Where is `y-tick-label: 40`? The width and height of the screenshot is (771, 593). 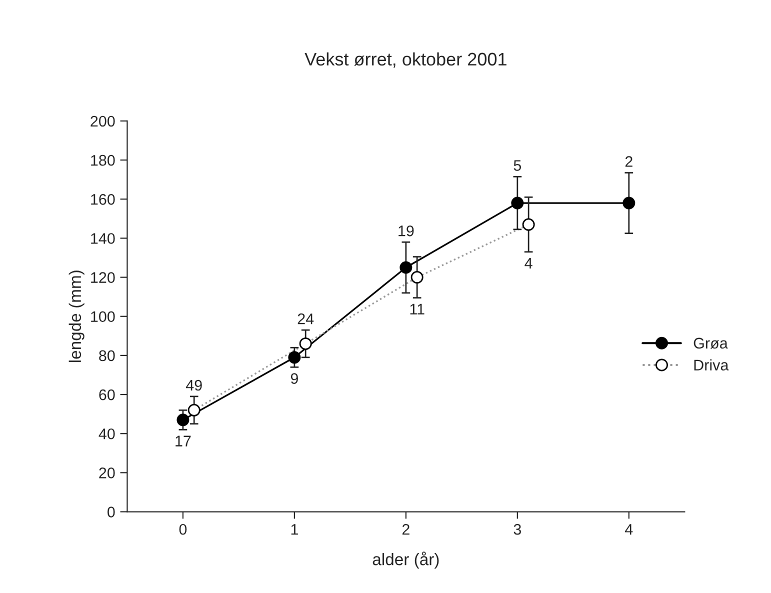
y-tick-label: 40 is located at coordinates (106, 434).